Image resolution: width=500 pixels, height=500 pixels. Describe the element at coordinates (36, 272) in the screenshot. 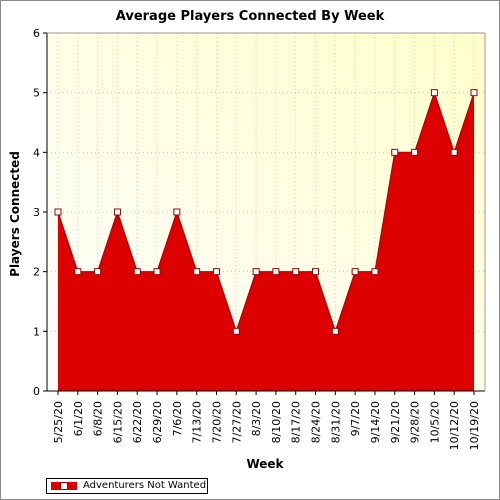

I see `y-tick-label: 2` at that location.